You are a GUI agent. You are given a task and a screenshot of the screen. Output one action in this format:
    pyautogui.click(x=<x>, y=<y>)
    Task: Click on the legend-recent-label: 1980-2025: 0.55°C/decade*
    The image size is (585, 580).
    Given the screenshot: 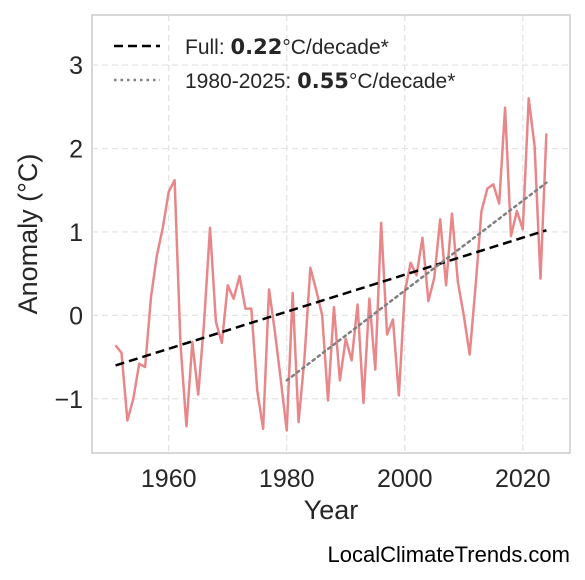 What is the action you would take?
    pyautogui.click(x=320, y=81)
    